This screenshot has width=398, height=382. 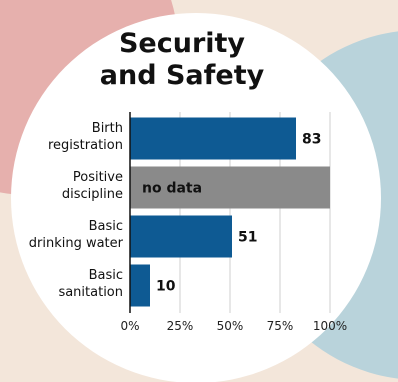 What do you see at coordinates (92, 194) in the screenshot?
I see `category-label: discipline` at bounding box center [92, 194].